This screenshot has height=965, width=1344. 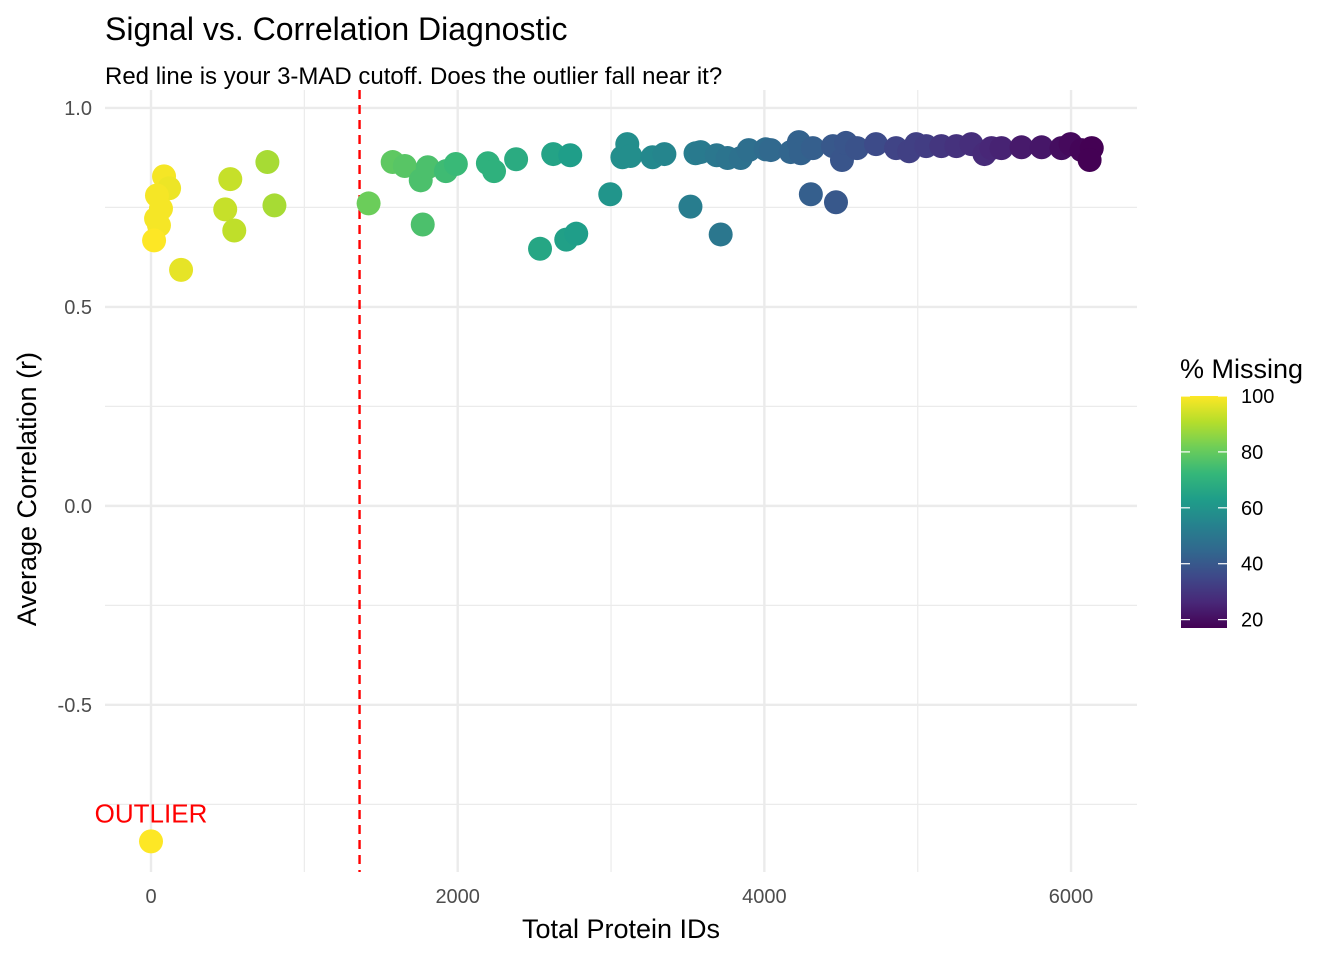 I want to click on y-tick-label: 1.0, so click(x=78, y=109).